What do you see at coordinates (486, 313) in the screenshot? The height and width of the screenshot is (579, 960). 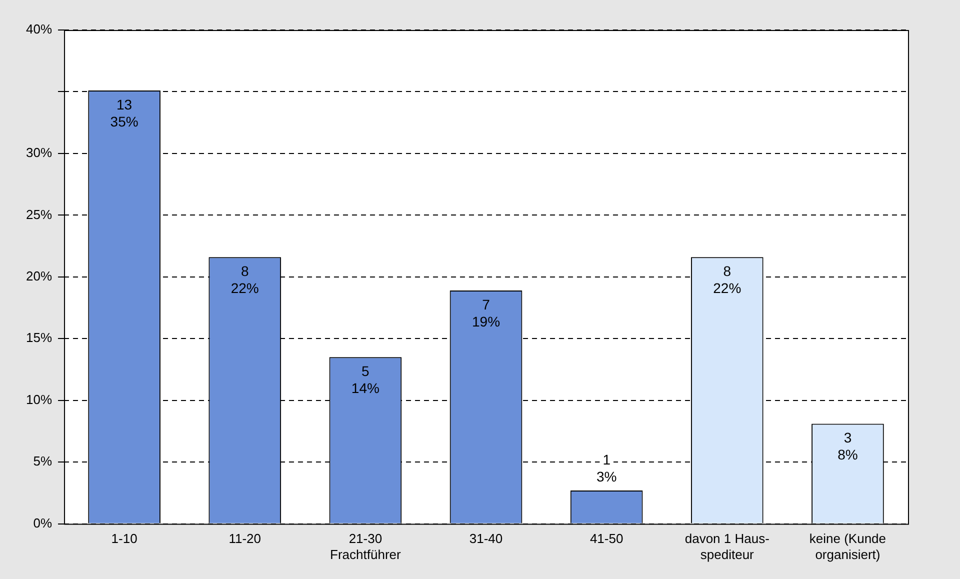 I see `data-label: 7 19%` at bounding box center [486, 313].